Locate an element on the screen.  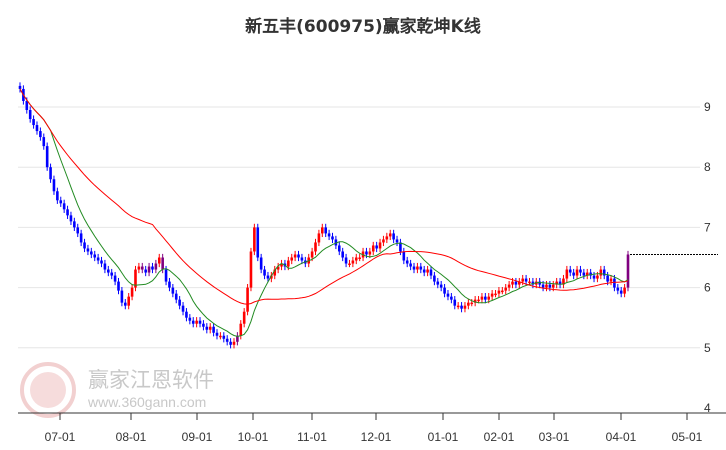
x-tick-label: 10-01 is located at coordinates (253, 437).